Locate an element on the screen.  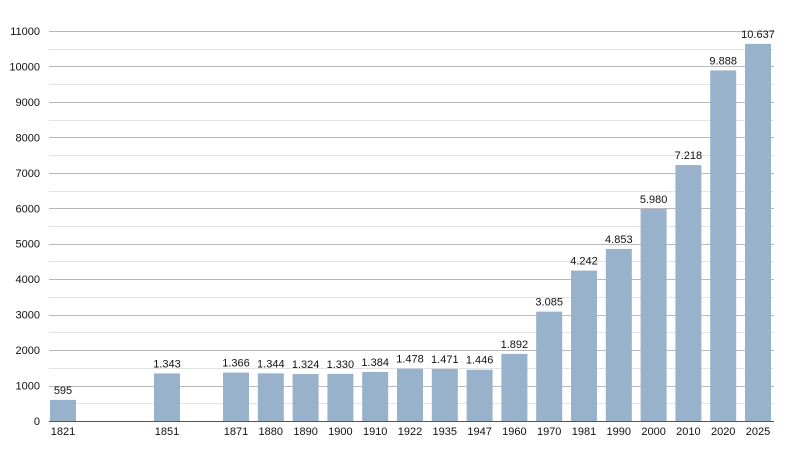
bar-value-label: 1.330 is located at coordinates (341, 365).